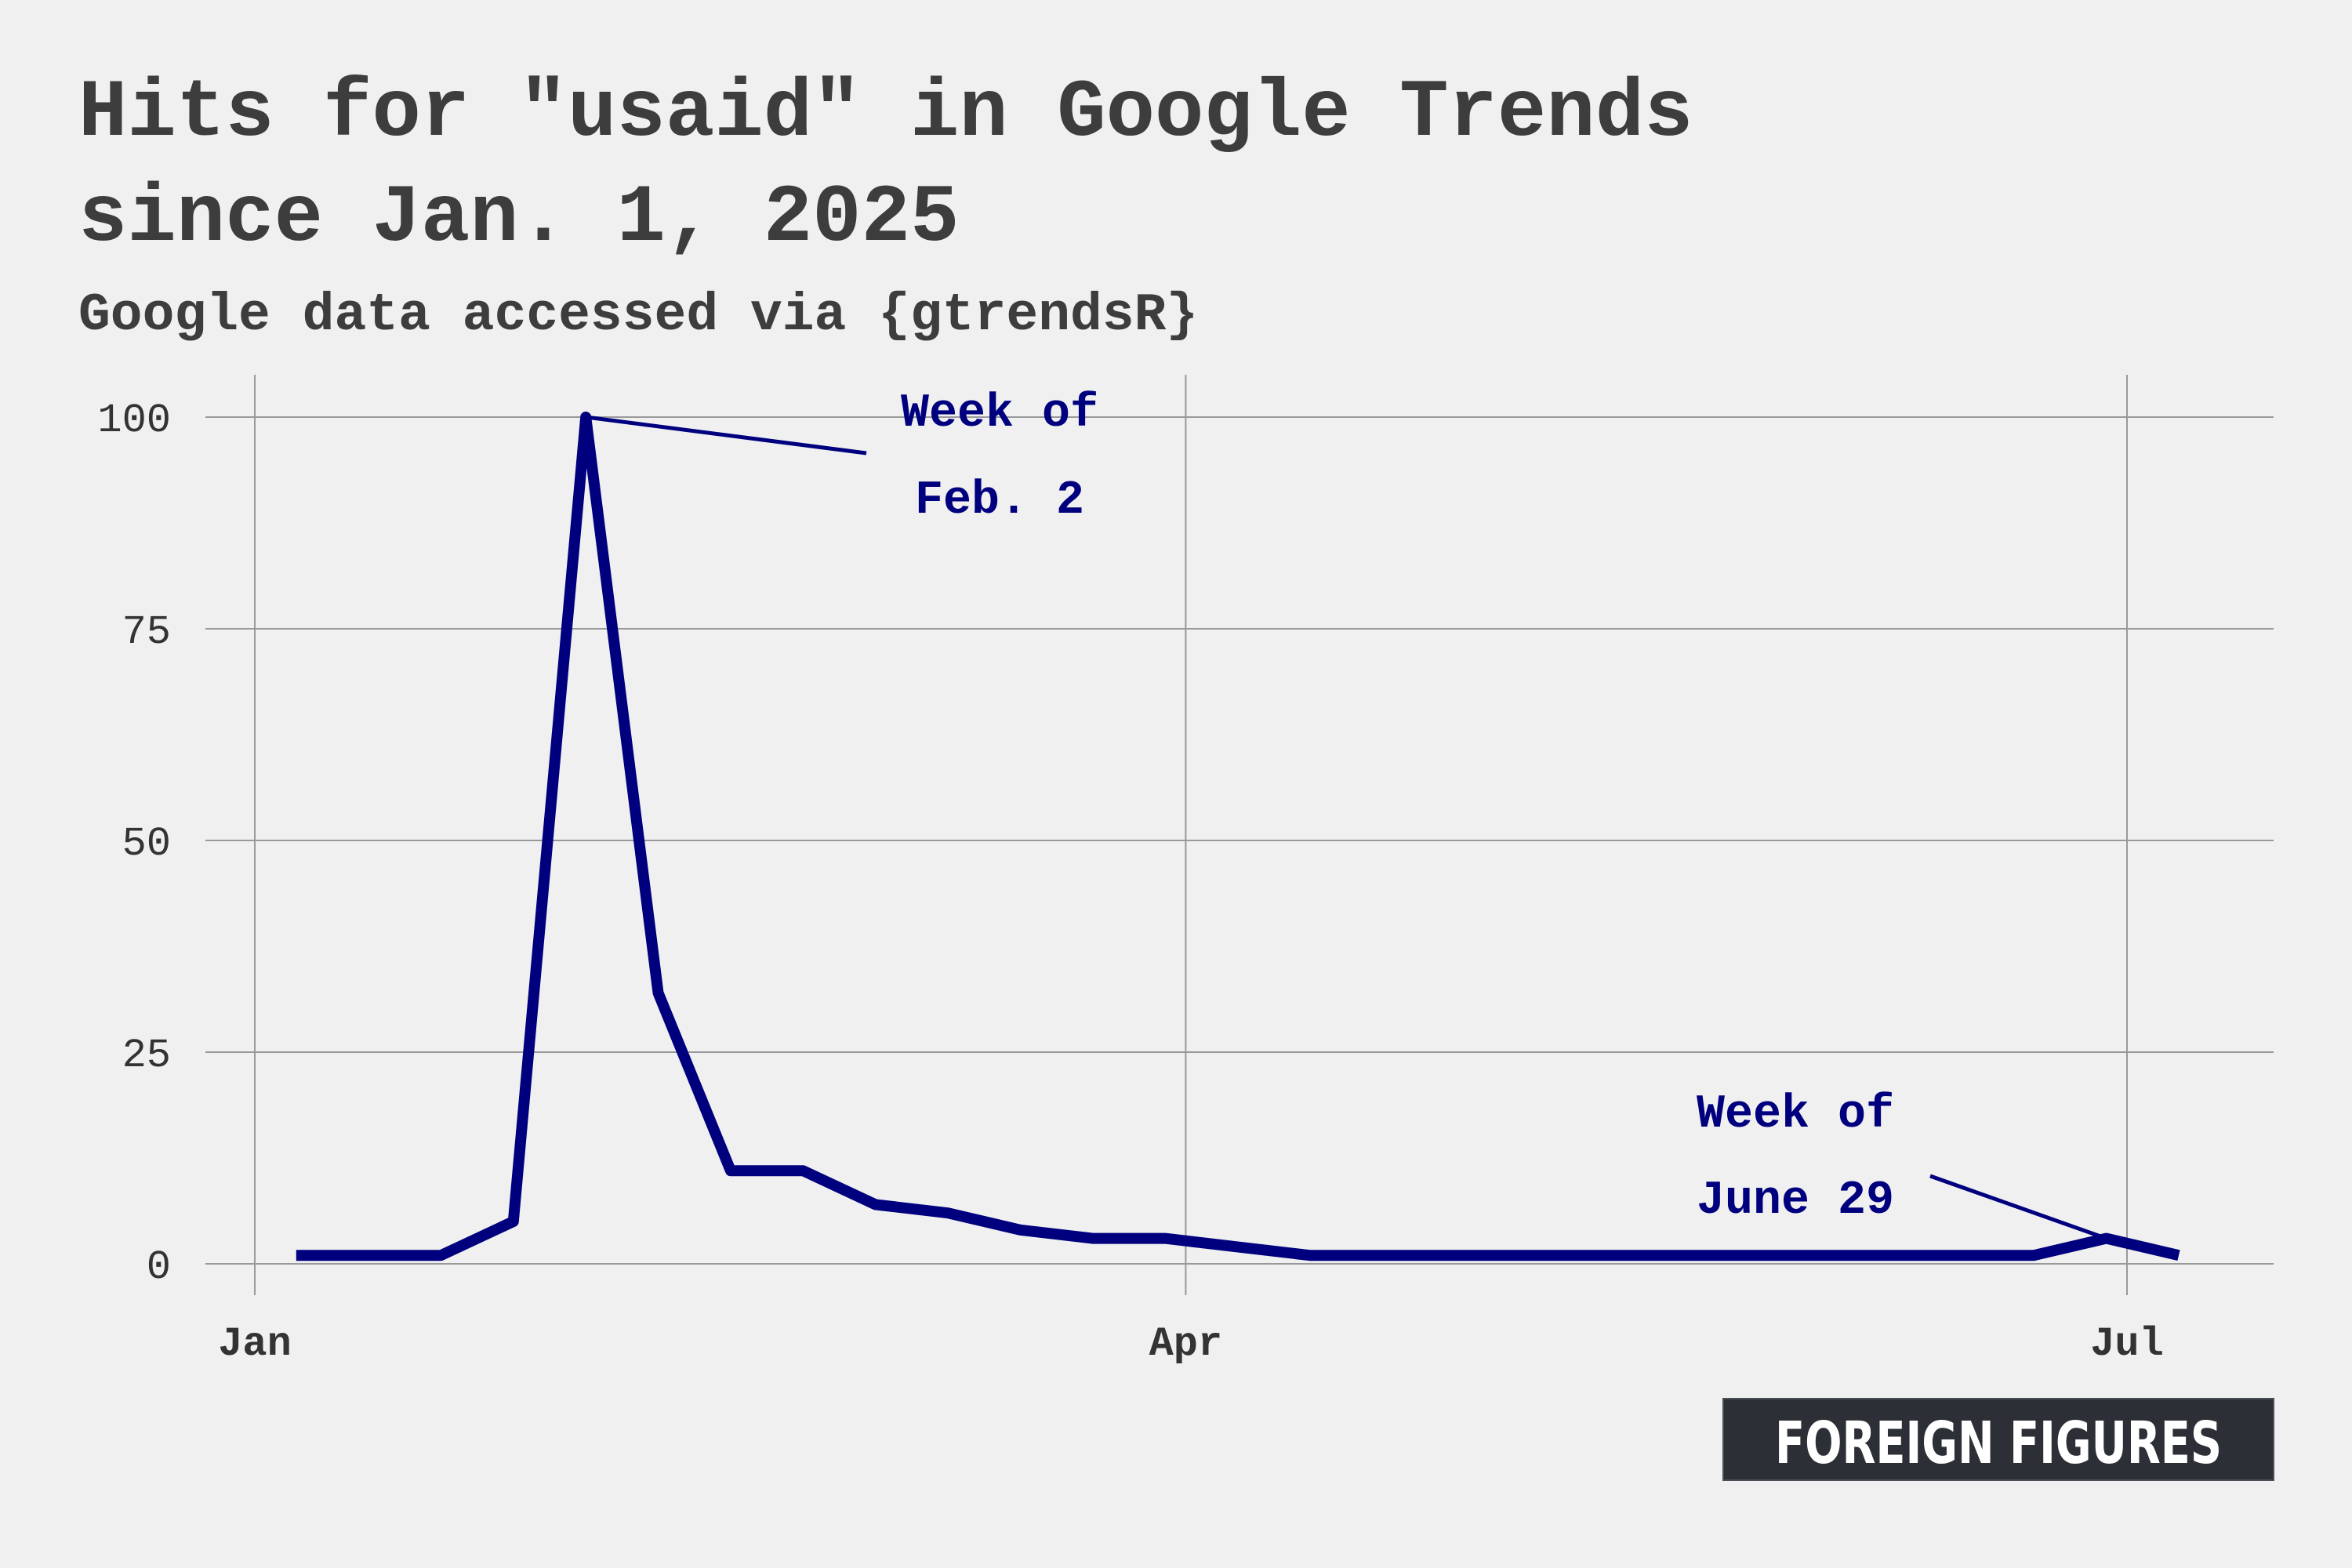  What do you see at coordinates (1796, 1201) in the screenshot?
I see `annotation-june-29-line-2: June 29` at bounding box center [1796, 1201].